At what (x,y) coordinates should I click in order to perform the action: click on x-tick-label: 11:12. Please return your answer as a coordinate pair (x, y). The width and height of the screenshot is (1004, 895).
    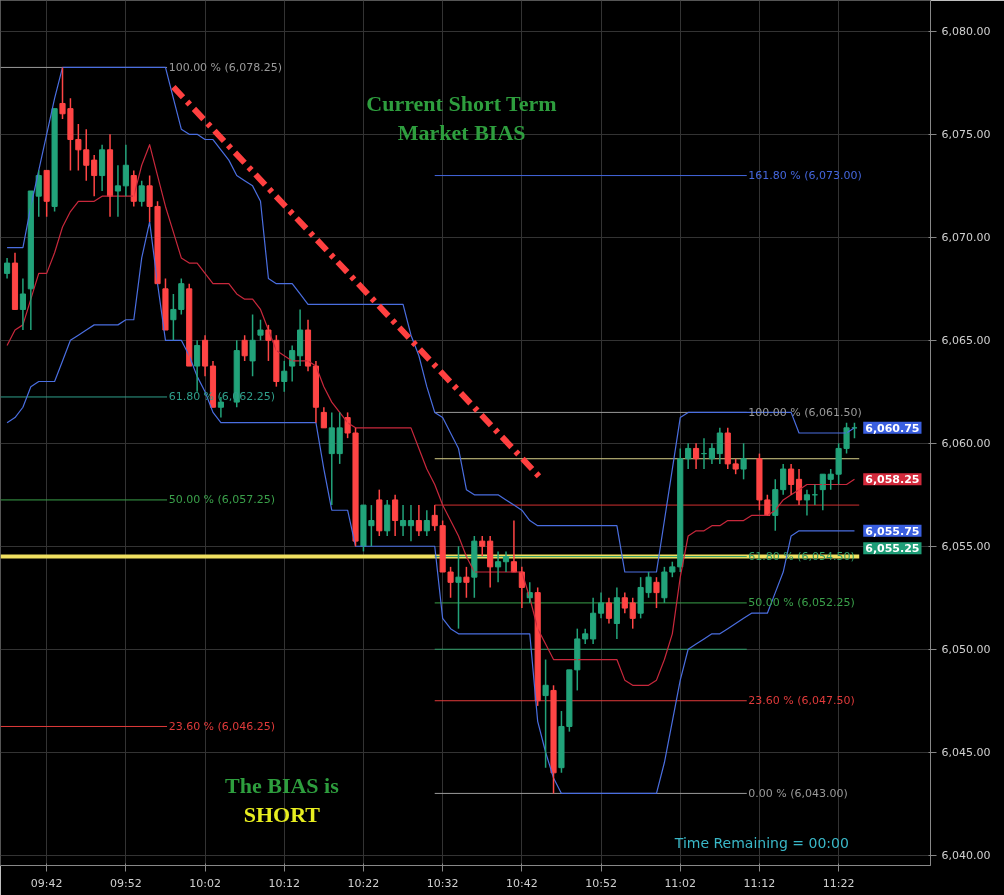
    Looking at the image, I should click on (759, 883).